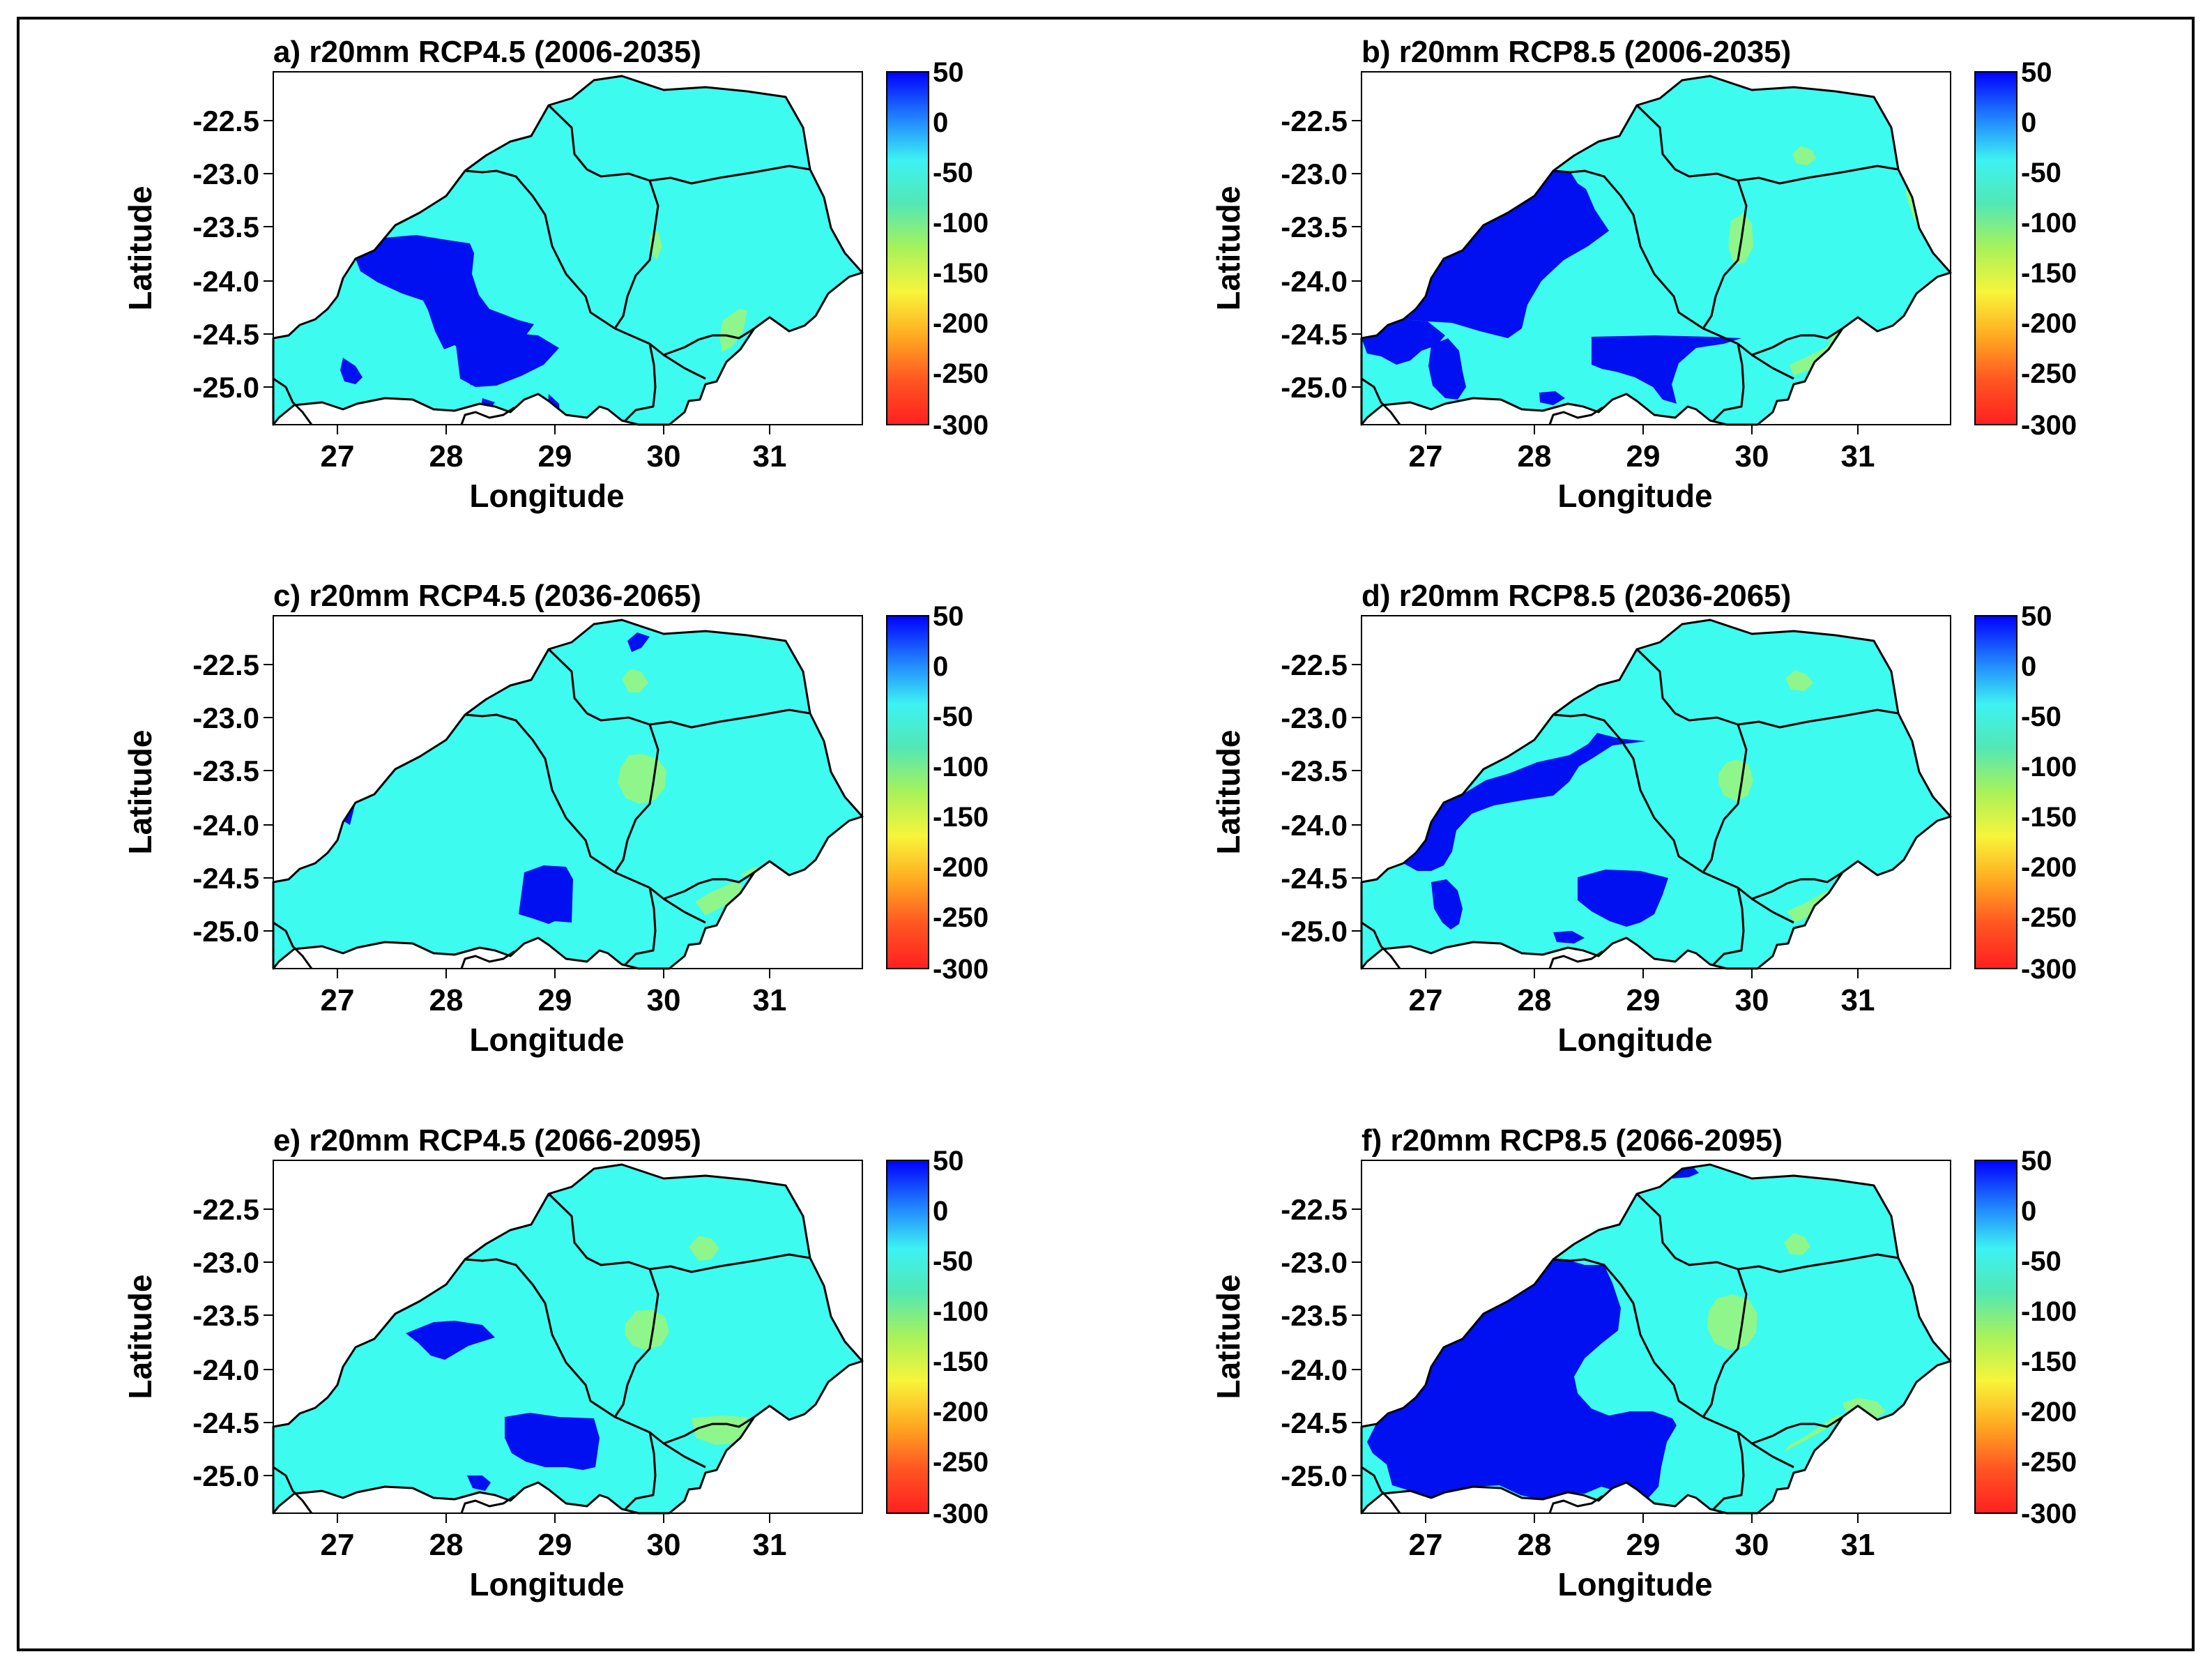 The image size is (2212, 1668). What do you see at coordinates (487, 1140) in the screenshot?
I see `panel-title: e) r20mm RCP4.5 (2066-2095)` at bounding box center [487, 1140].